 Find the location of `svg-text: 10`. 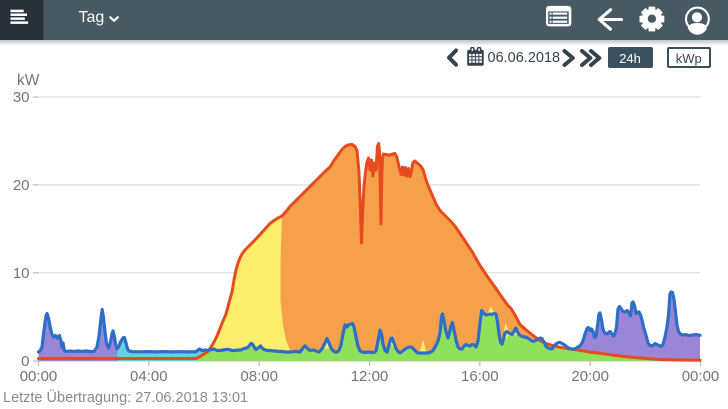

svg-text: 10 is located at coordinates (21, 273).